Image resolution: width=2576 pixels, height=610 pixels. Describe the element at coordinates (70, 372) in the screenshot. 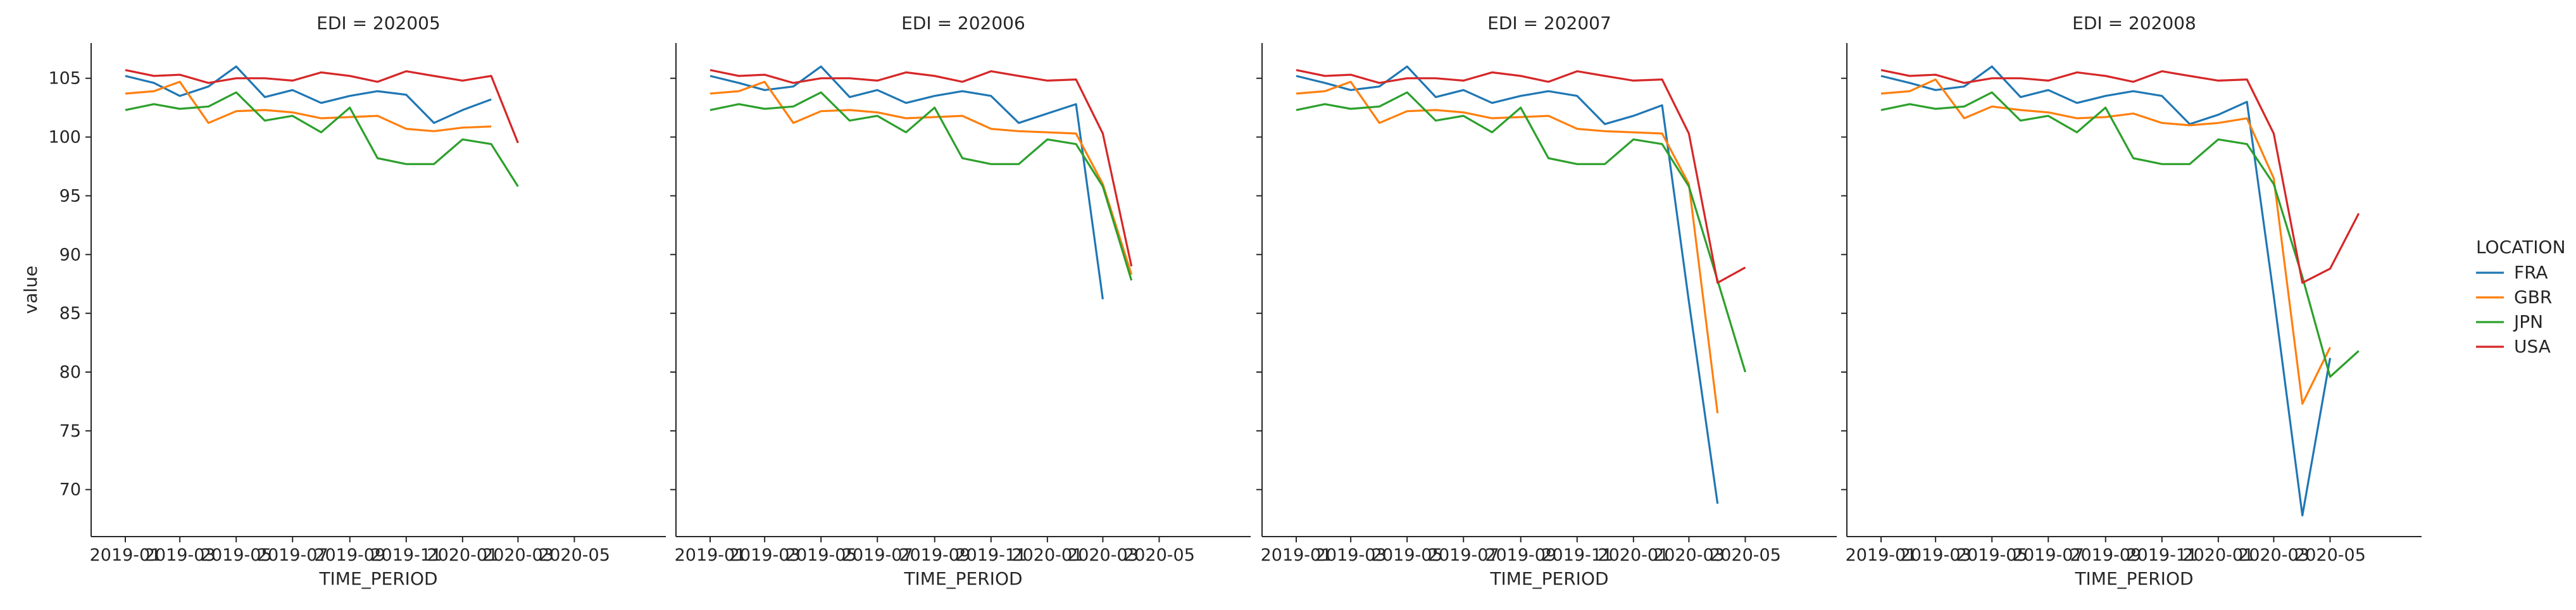

I see `y-tick-label: 80` at that location.